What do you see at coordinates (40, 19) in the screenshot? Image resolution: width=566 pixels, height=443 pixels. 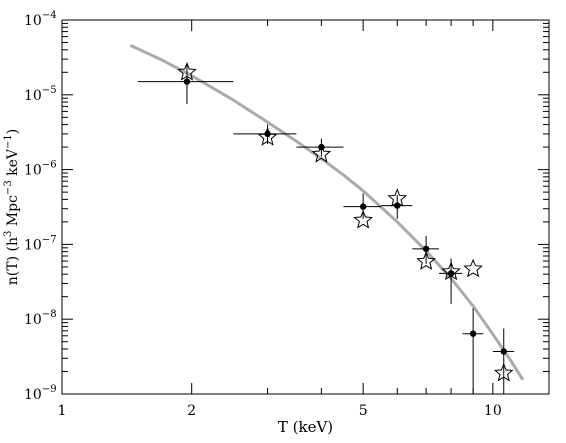 I see `y-tick-label: 10⁻⁴` at bounding box center [40, 19].